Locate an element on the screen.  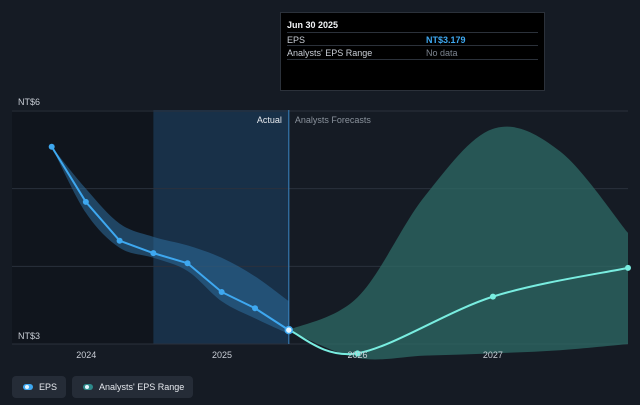
legend-item-range: Analysts' EPS Range is located at coordinates (133, 387).